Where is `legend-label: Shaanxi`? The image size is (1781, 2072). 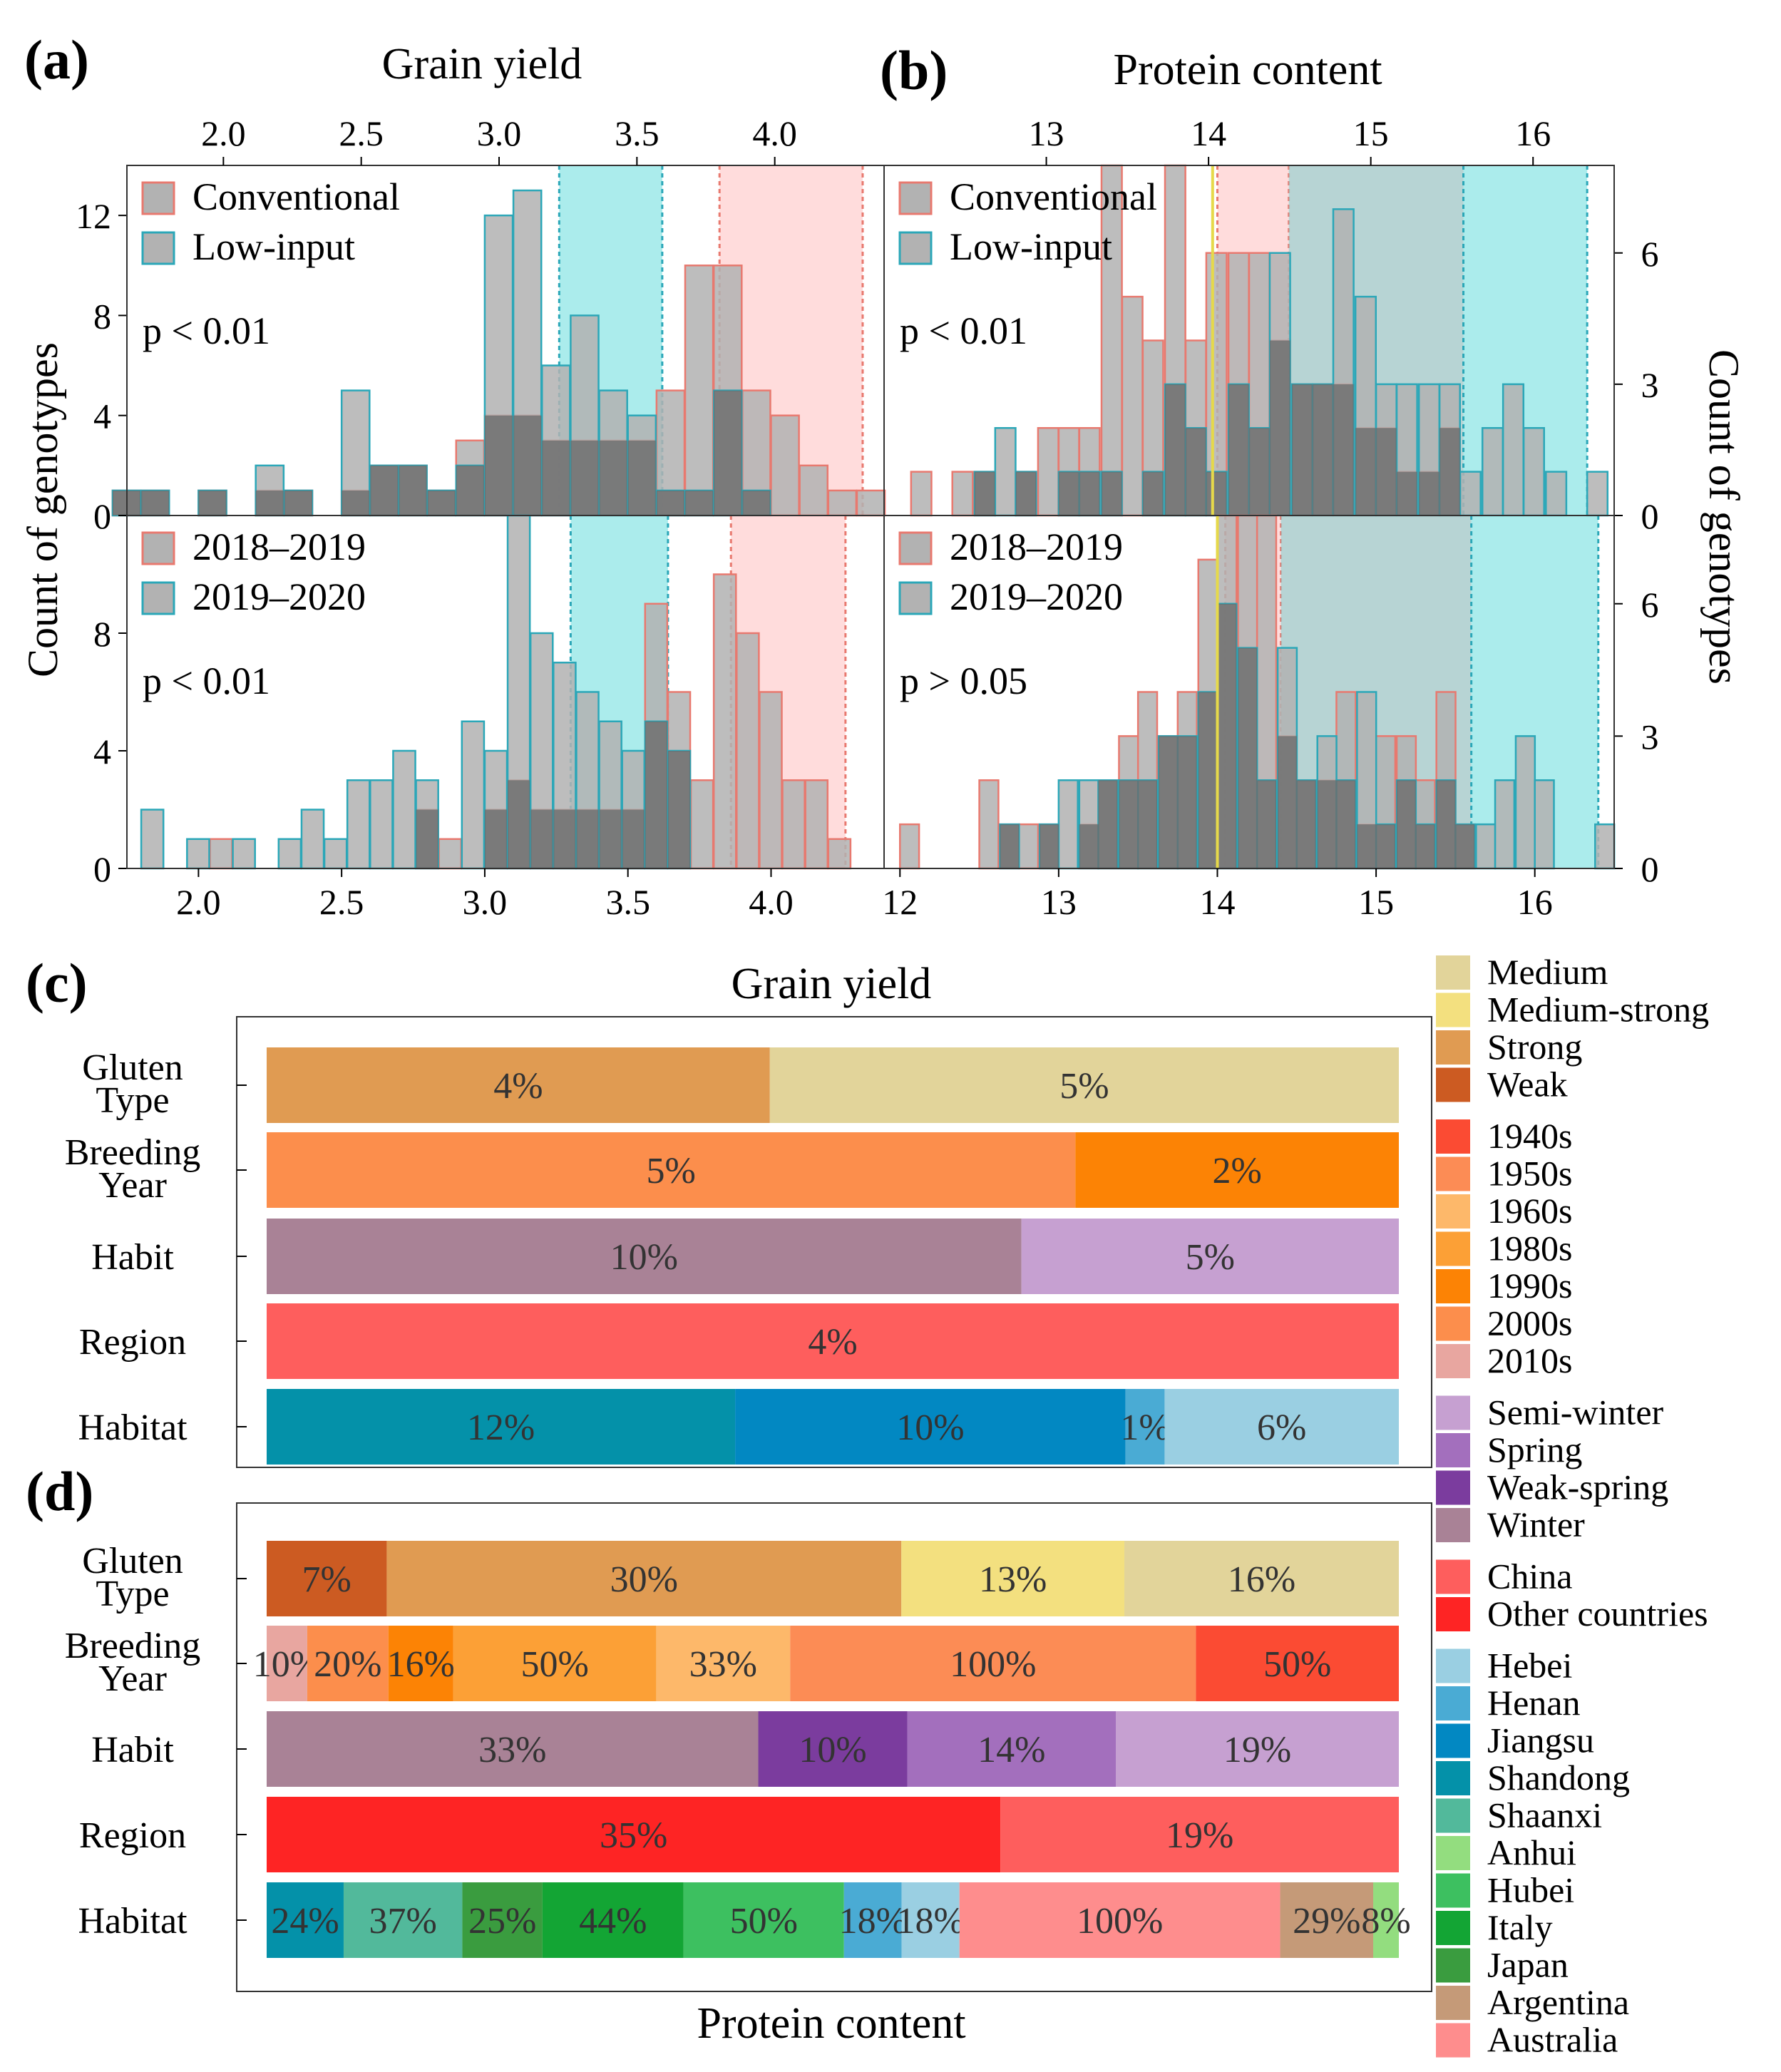 legend-label: Shaanxi is located at coordinates (1545, 1815).